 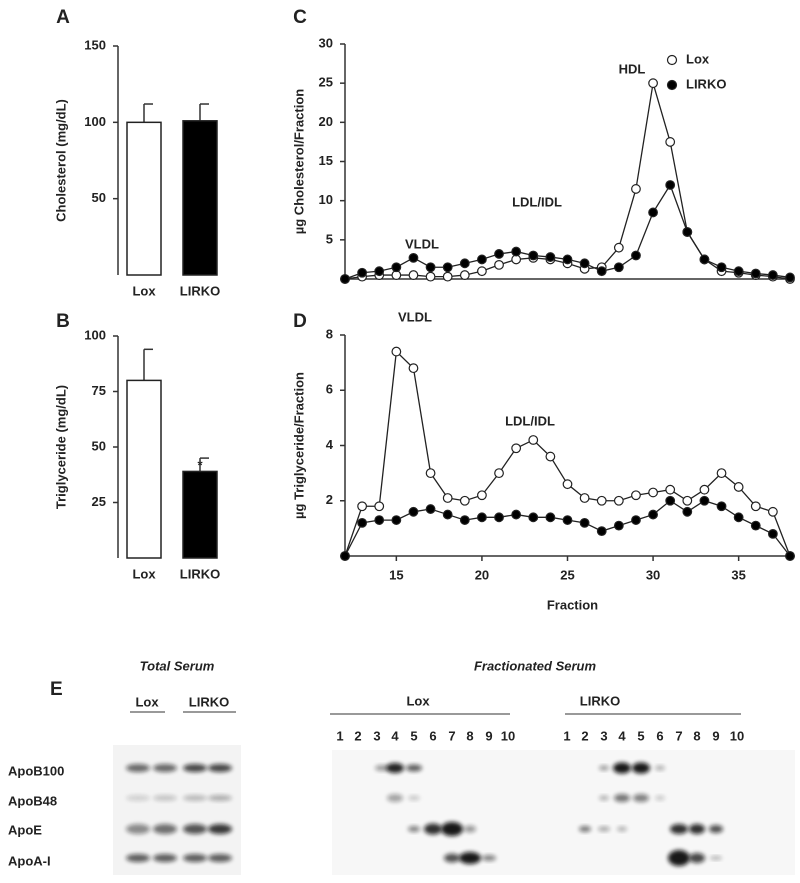 What do you see at coordinates (418, 700) in the screenshot?
I see `group-label: Lox` at bounding box center [418, 700].